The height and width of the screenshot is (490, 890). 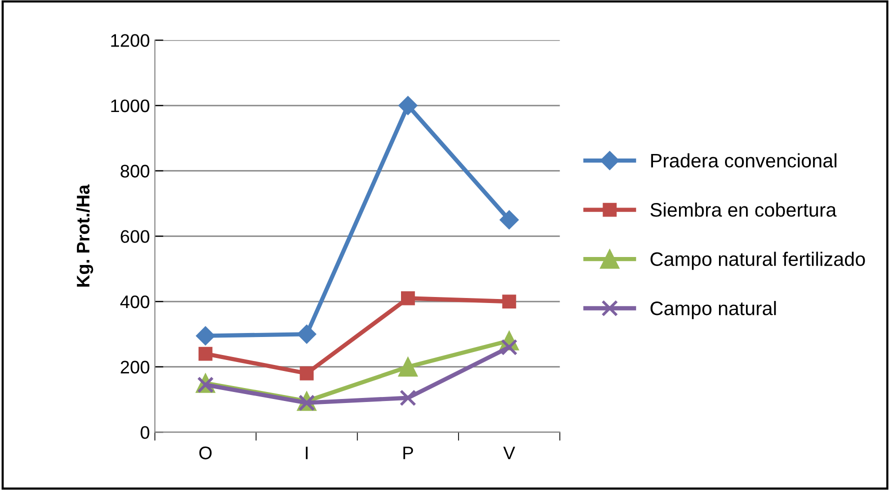 What do you see at coordinates (85, 235) in the screenshot?
I see `y-axis-title: Kg. Prot./Ha` at bounding box center [85, 235].